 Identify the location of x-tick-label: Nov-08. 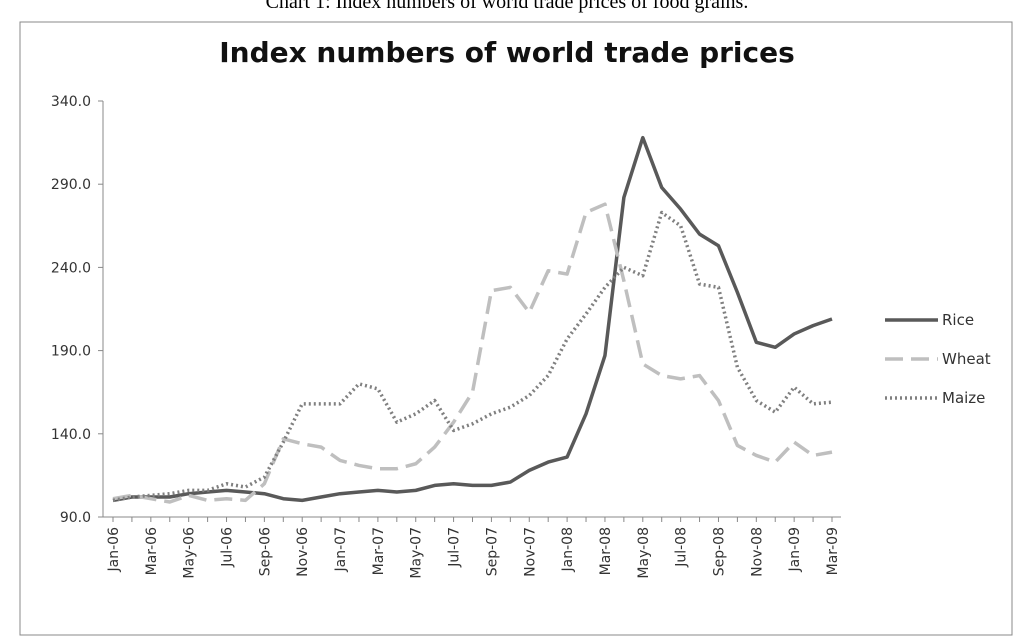
(757, 552).